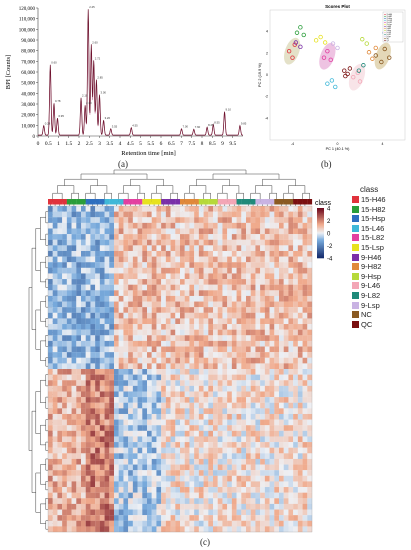 The image size is (411, 550). What do you see at coordinates (327, 56) in the screenshot?
I see `confidence-ellipse` at bounding box center [327, 56].